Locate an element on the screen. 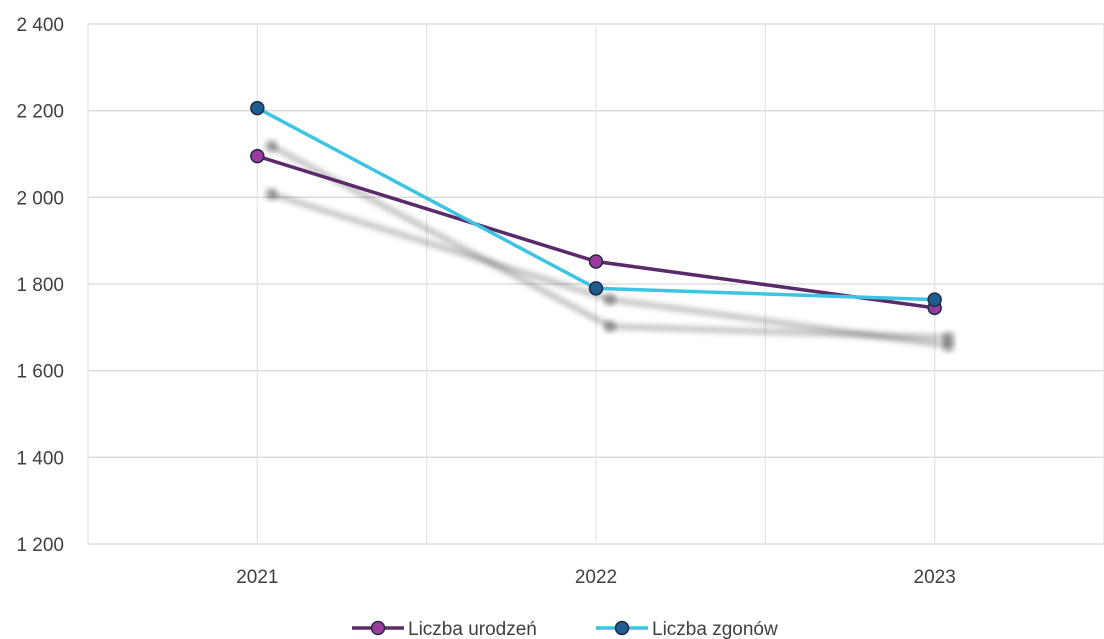 This screenshot has height=639, width=1104. y-tick-label: 2 000 is located at coordinates (40, 198).